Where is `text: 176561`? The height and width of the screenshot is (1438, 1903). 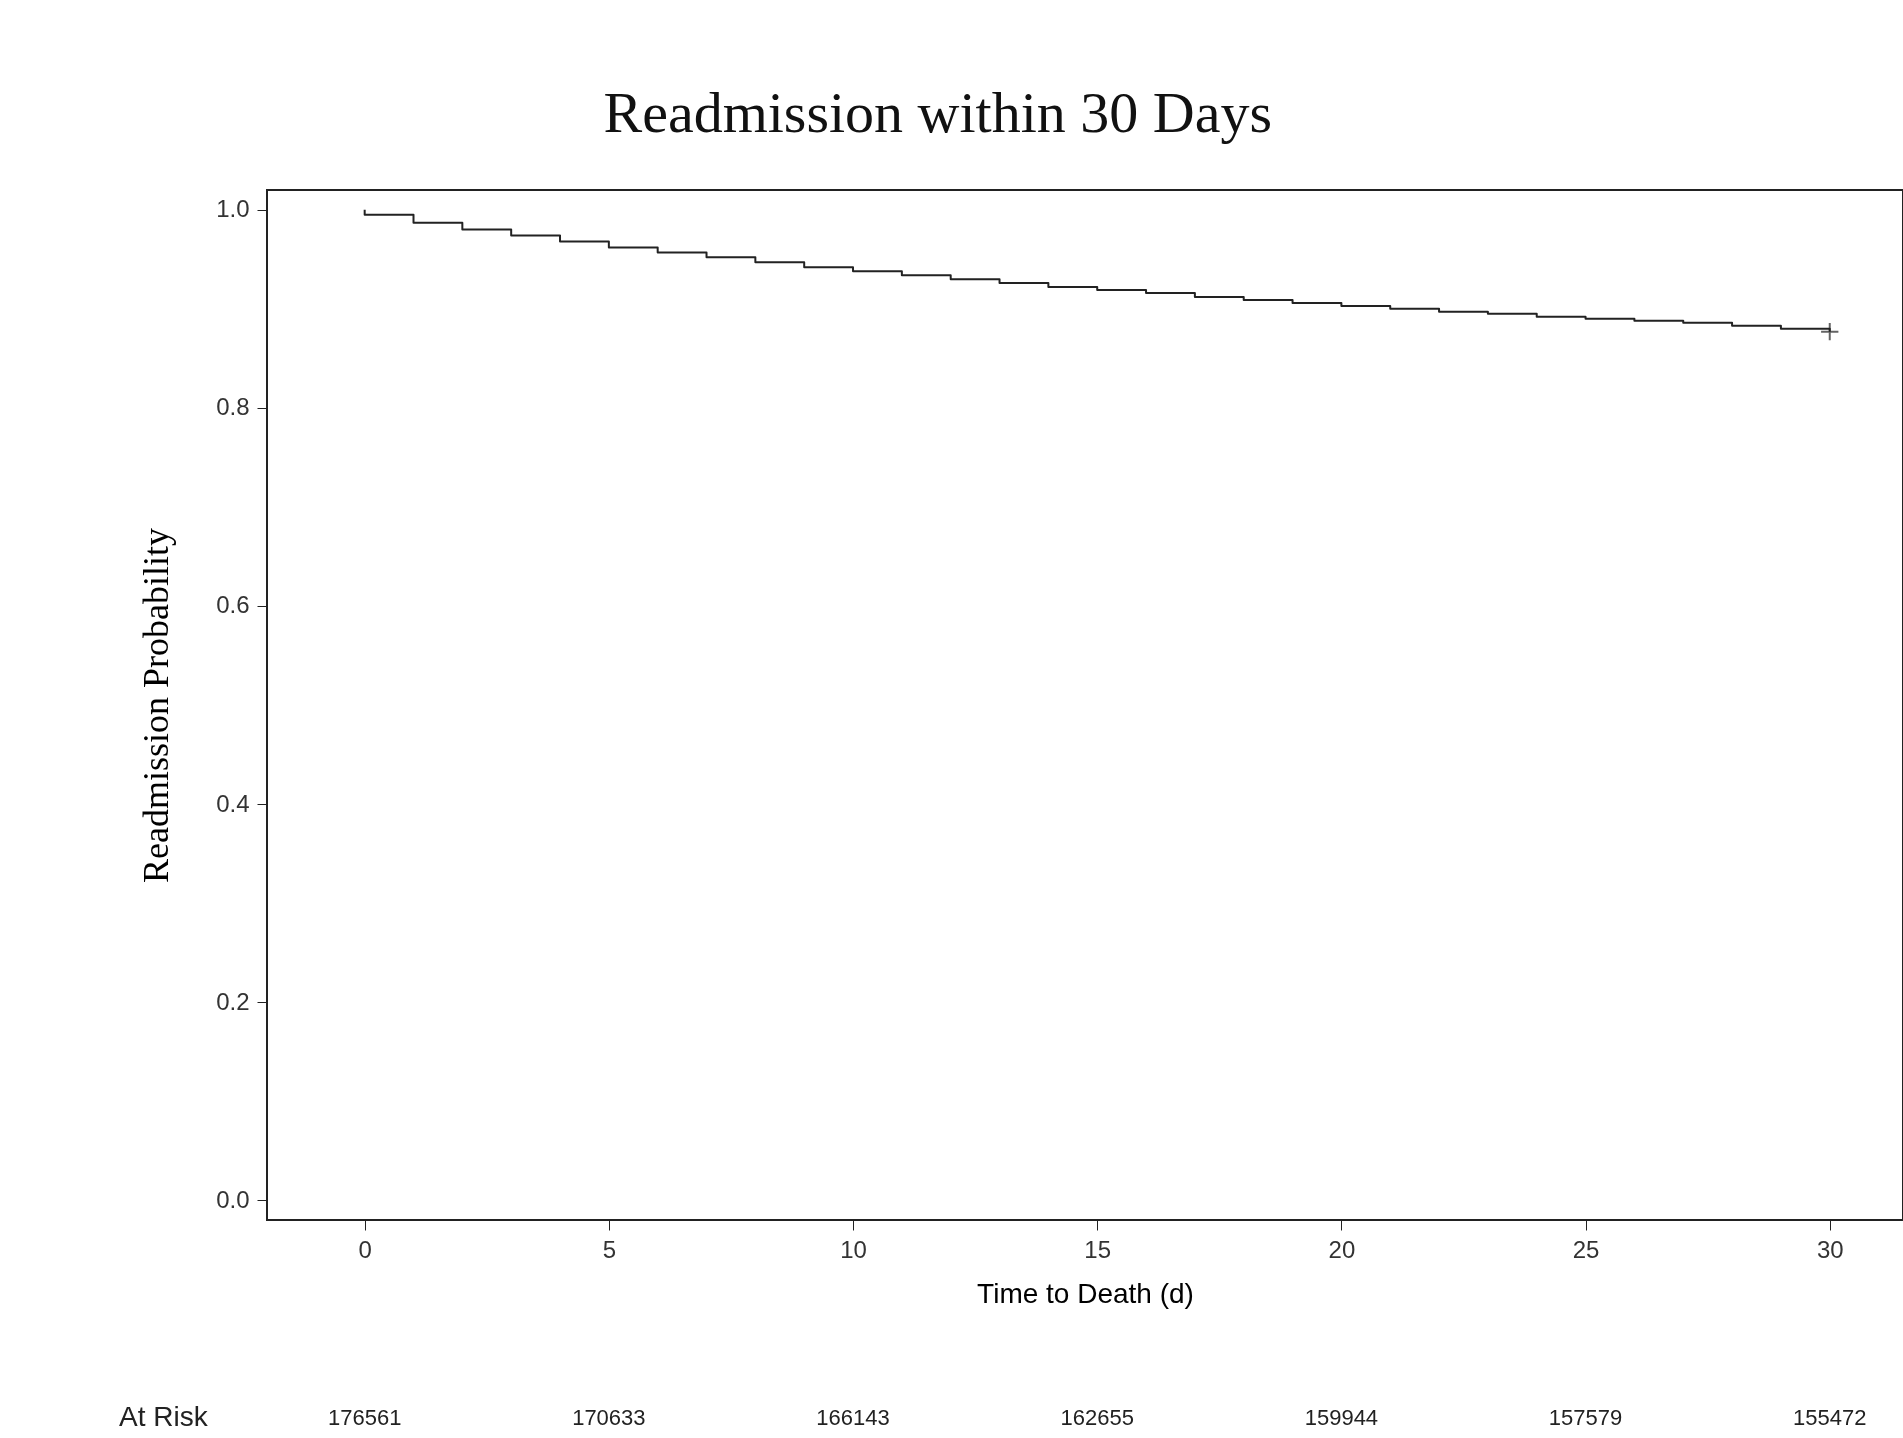 text: 176561 is located at coordinates (364, 1417).